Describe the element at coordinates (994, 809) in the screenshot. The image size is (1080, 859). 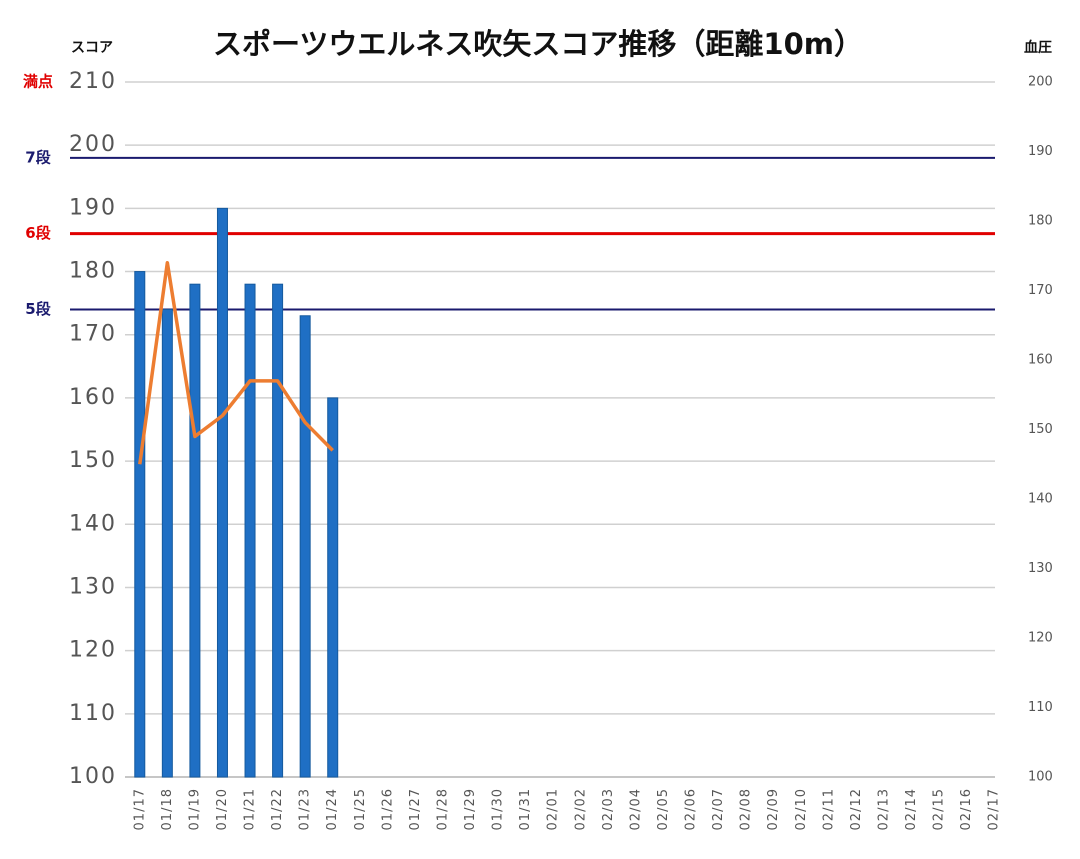
I see `x-tick-label: 02/17` at that location.